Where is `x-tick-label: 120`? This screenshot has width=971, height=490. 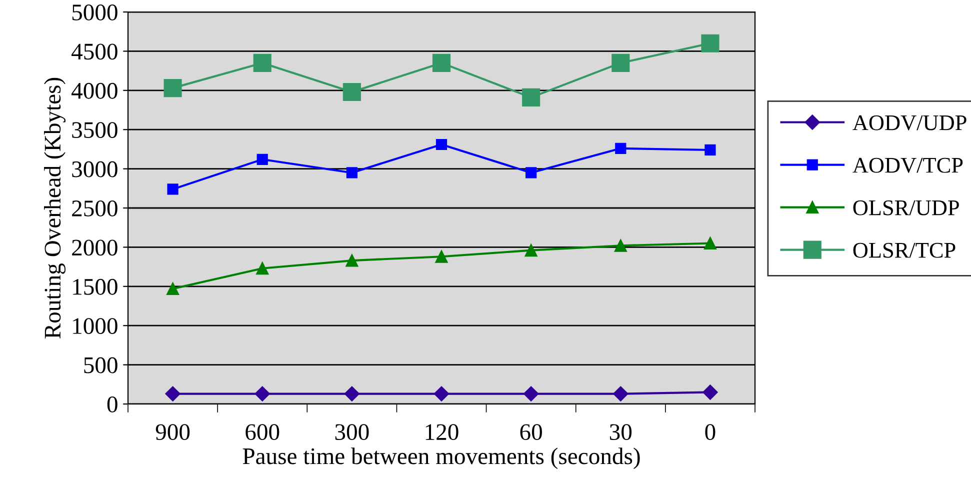 x-tick-label: 120 is located at coordinates (442, 432).